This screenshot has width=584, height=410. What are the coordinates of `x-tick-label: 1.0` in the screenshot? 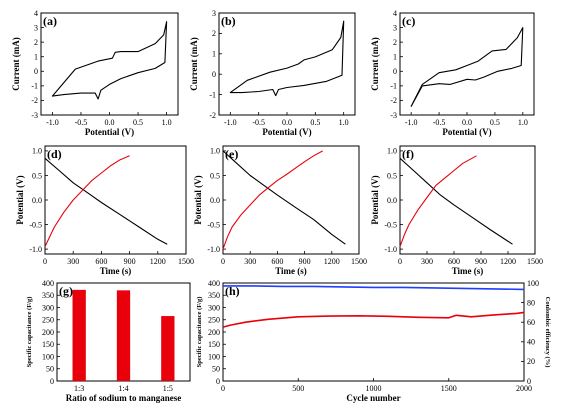 It's located at (167, 122).